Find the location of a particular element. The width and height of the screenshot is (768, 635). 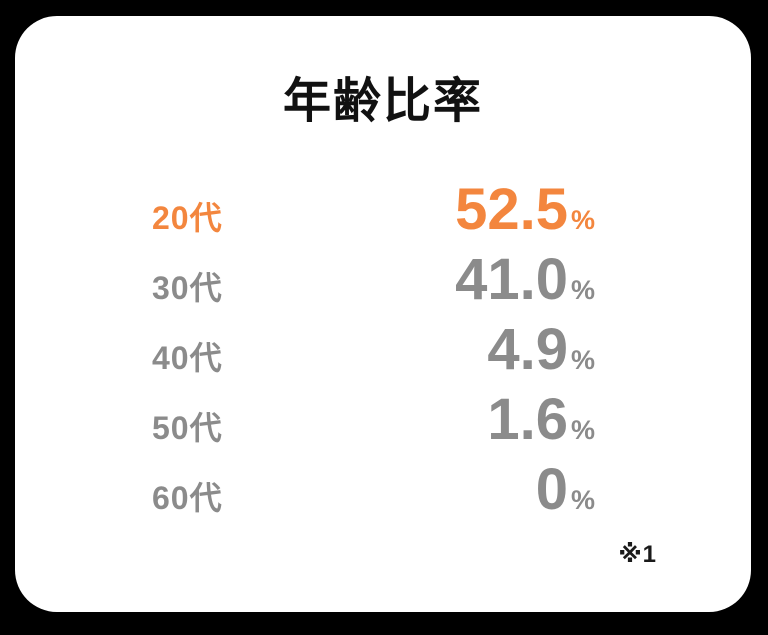

percentage-value: 1.6% is located at coordinates (541, 420).